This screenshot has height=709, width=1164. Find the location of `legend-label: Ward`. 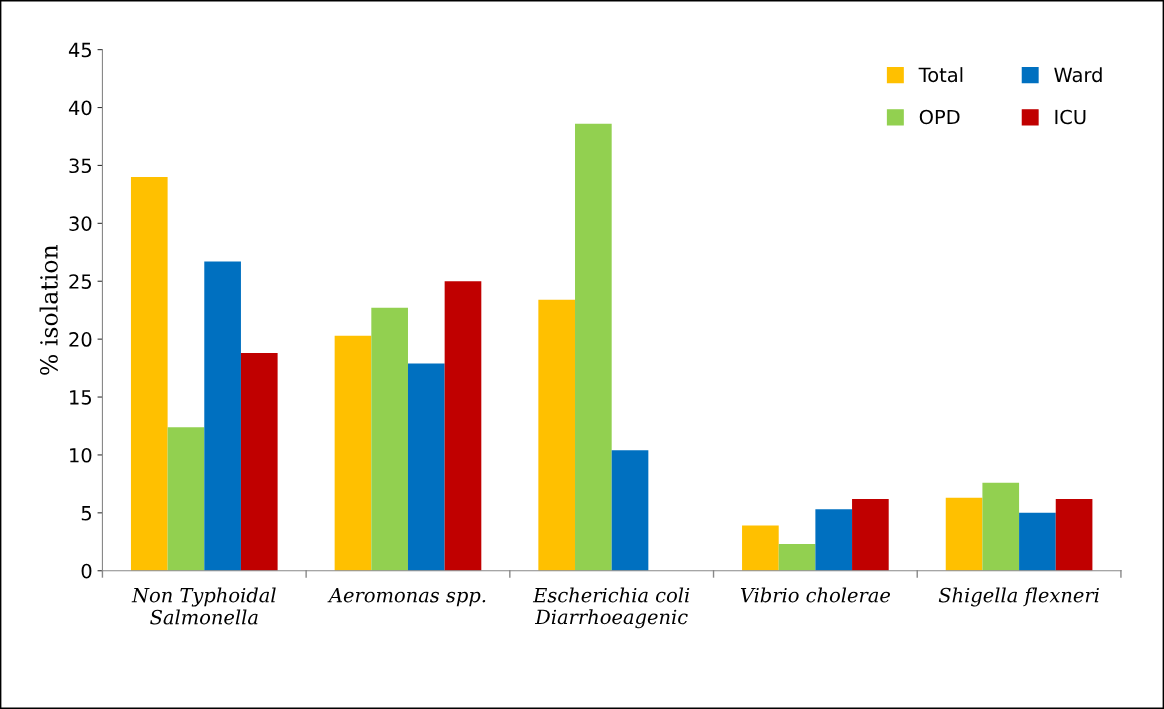

legend-label: Ward is located at coordinates (1078, 75).